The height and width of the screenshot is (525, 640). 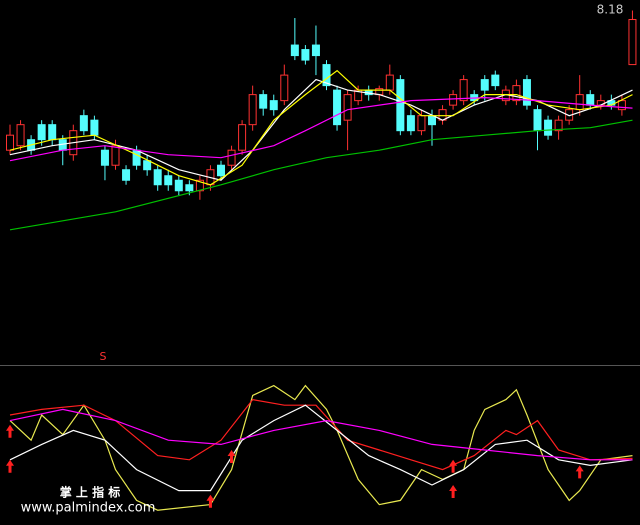 I want to click on signal-text: S, so click(x=103, y=356).